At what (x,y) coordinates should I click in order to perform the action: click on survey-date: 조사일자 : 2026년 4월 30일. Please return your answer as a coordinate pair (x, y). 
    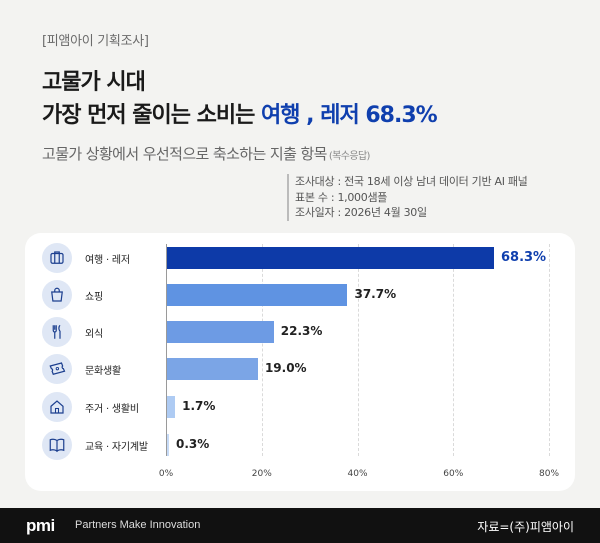
    Looking at the image, I should click on (361, 212).